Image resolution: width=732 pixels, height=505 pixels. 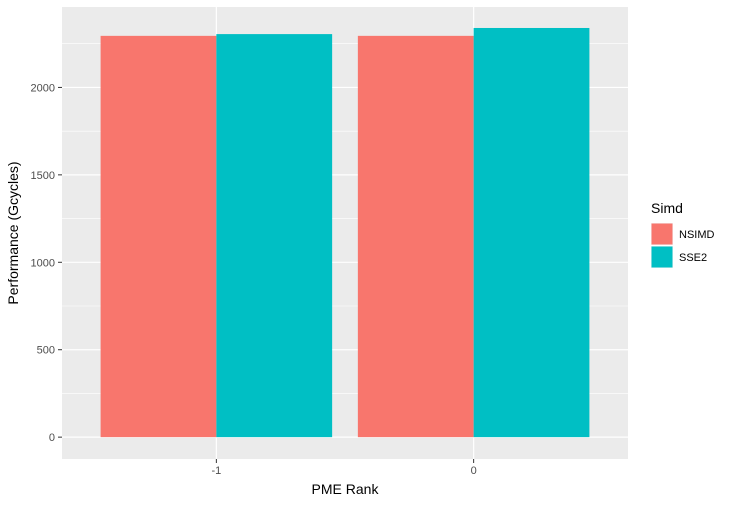 I want to click on y-tick-label: 1500, so click(x=43, y=176).